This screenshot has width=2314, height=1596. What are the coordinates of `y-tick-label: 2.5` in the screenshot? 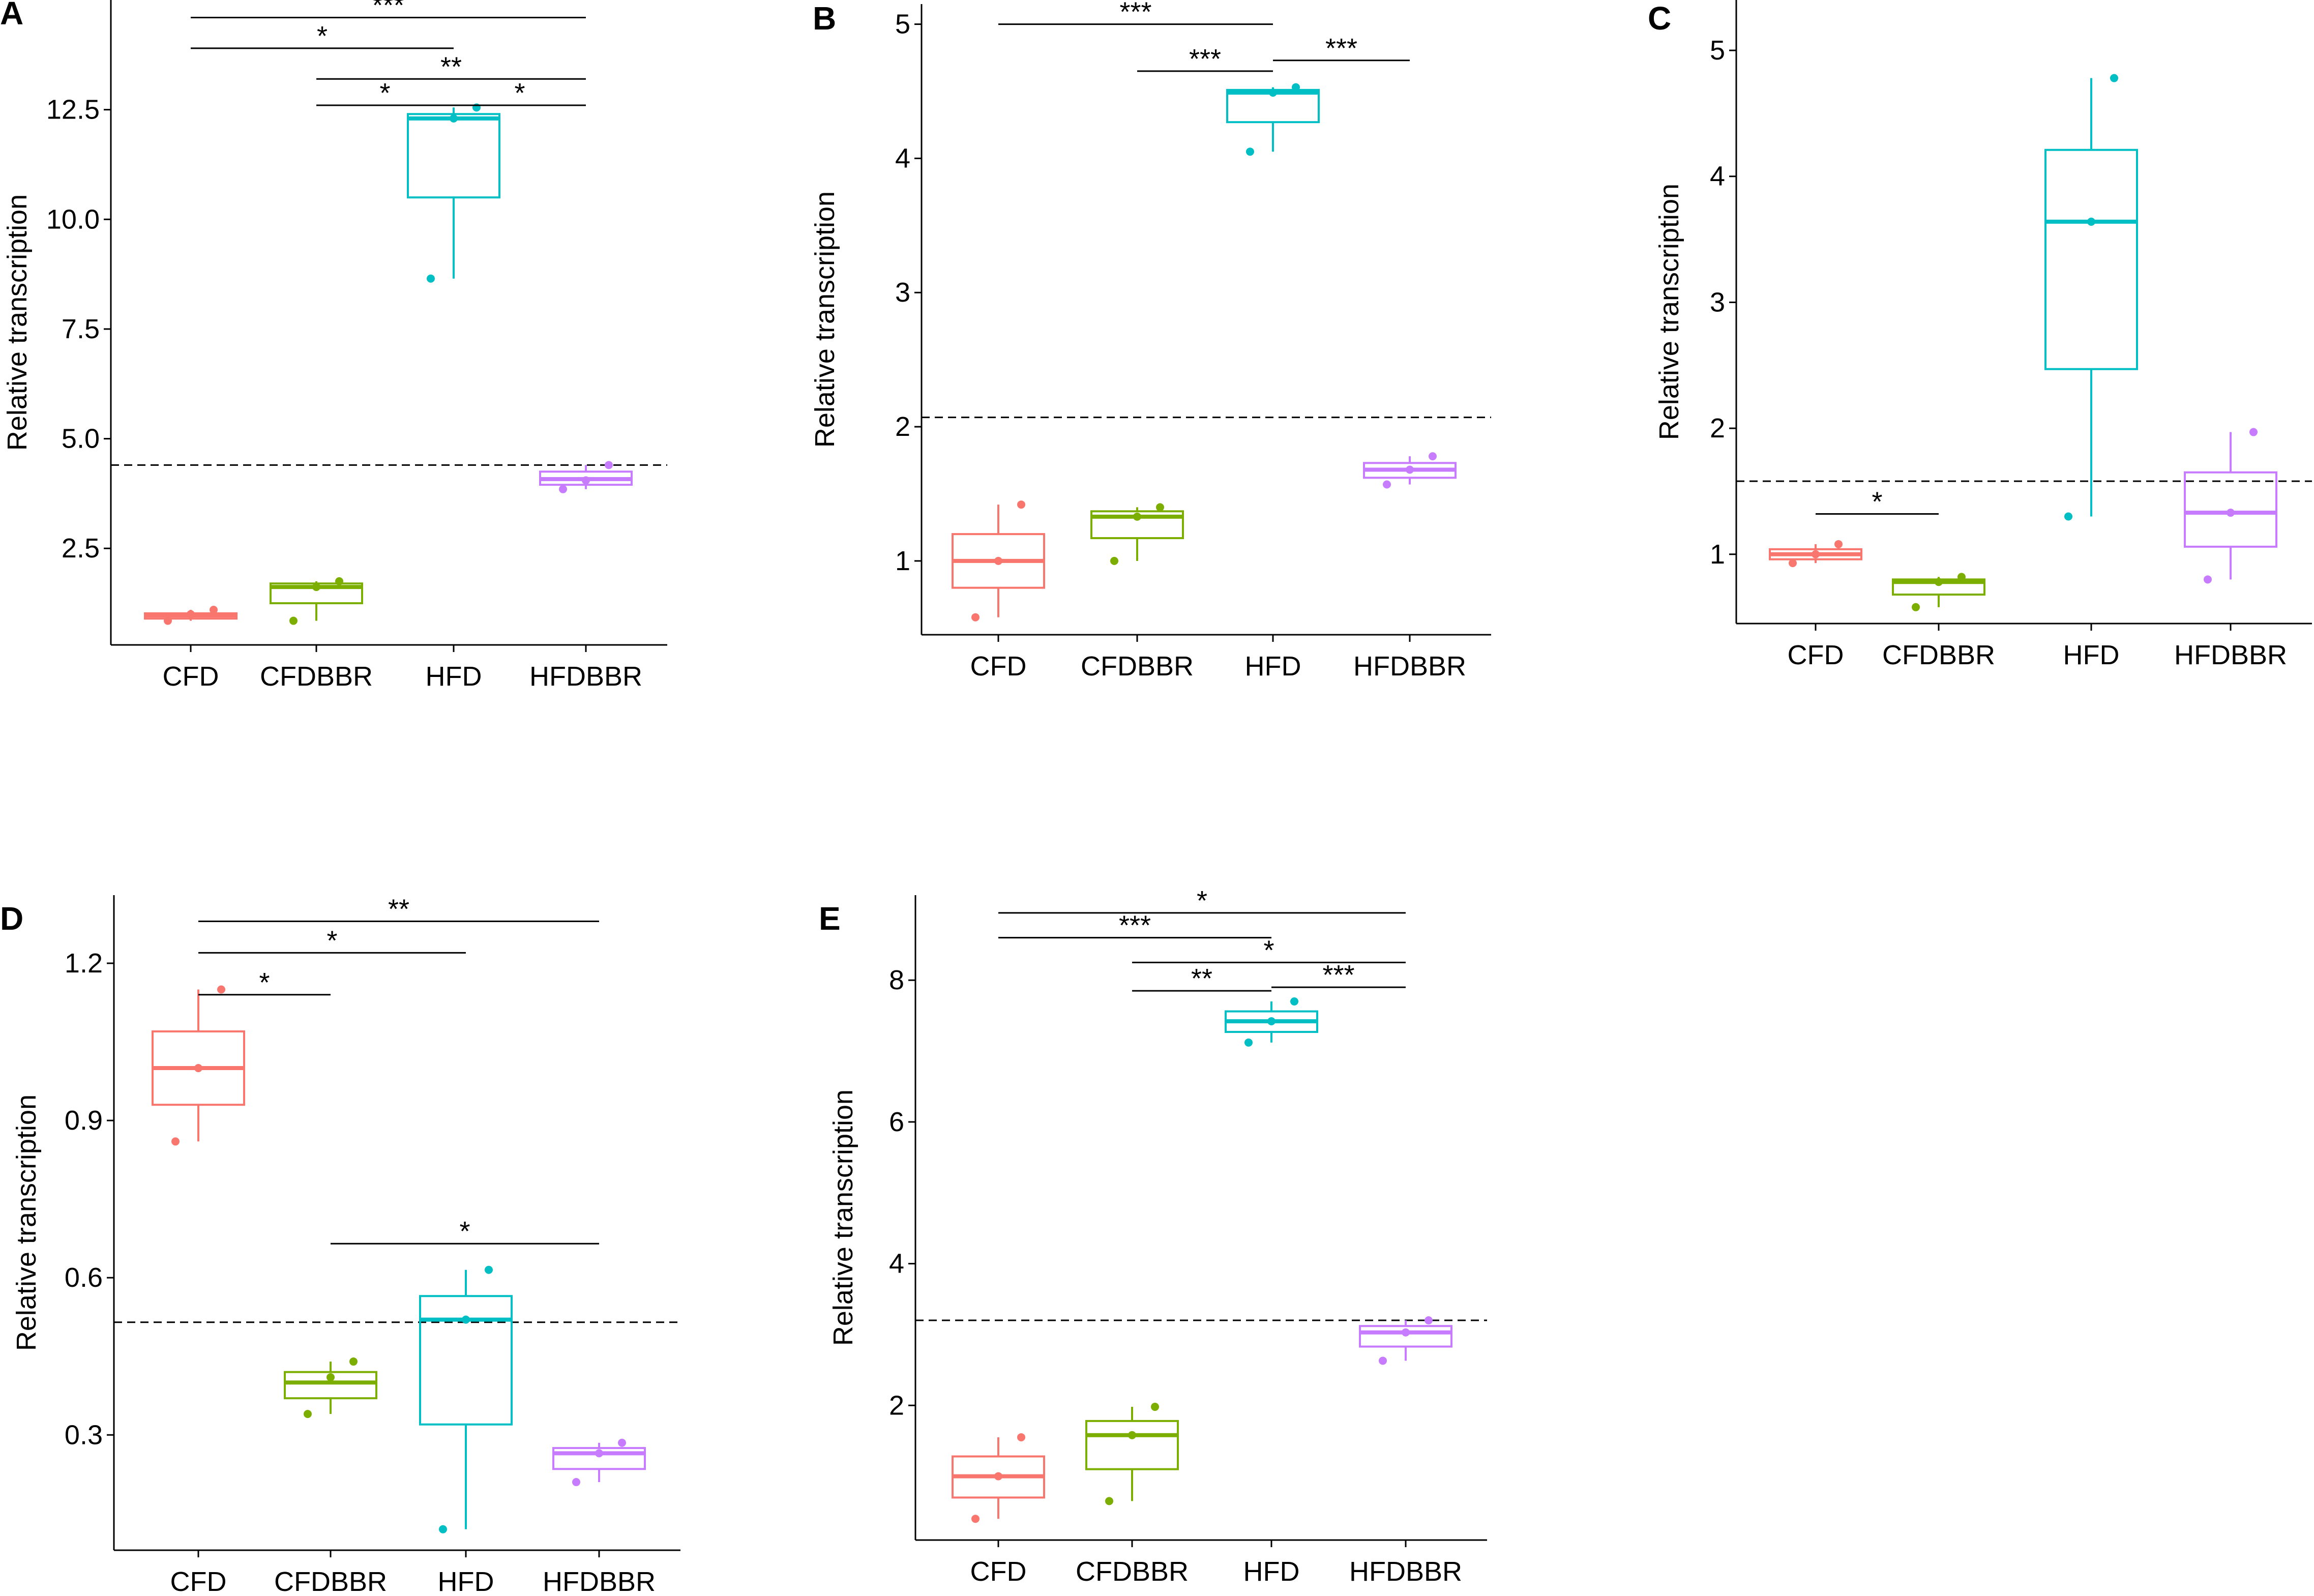 It's located at (81, 548).